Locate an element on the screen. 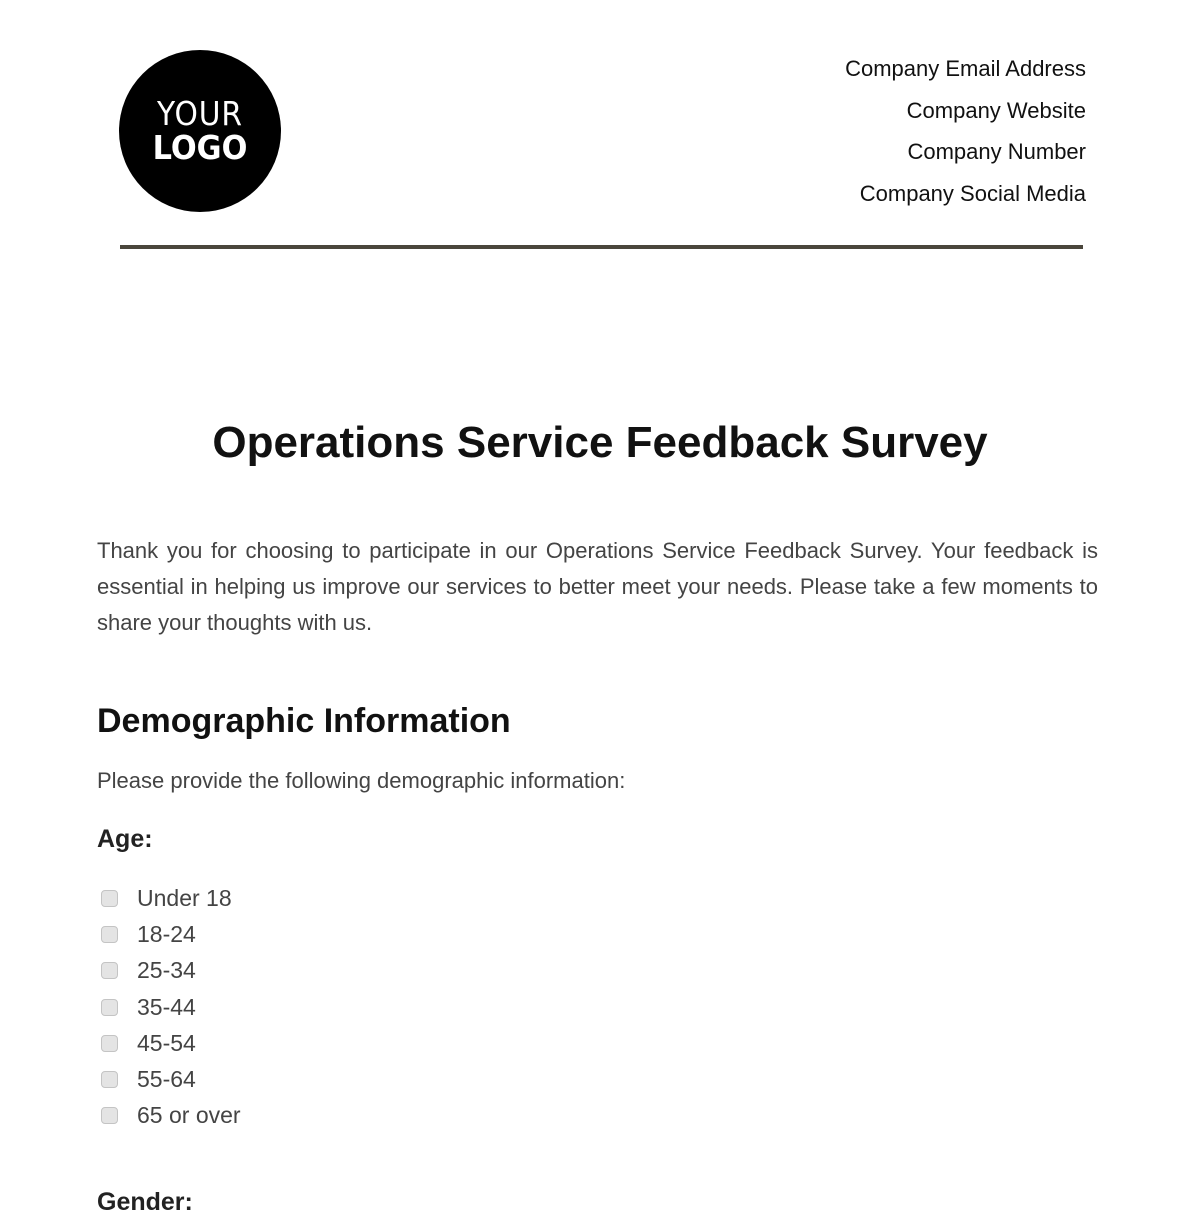 The height and width of the screenshot is (1217, 1200). section-heading: Demographic Information is located at coordinates (304, 721).